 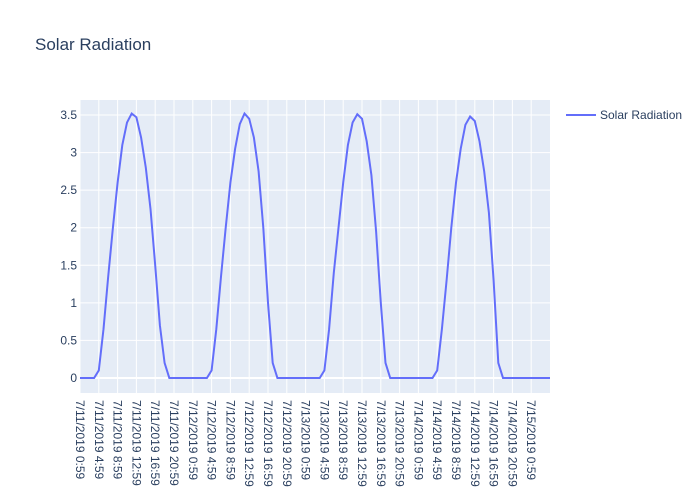 I want to click on y-tick-label: 0.5, so click(x=68, y=340).